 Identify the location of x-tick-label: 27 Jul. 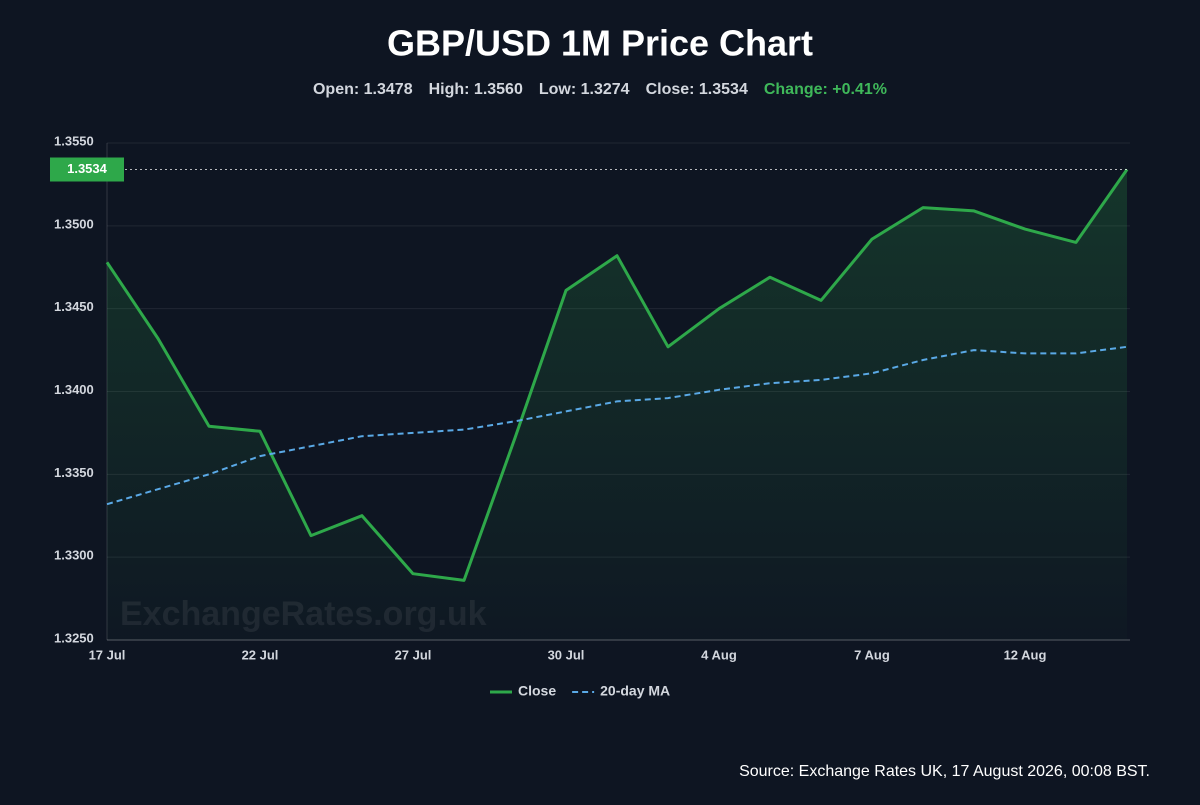
(413, 654).